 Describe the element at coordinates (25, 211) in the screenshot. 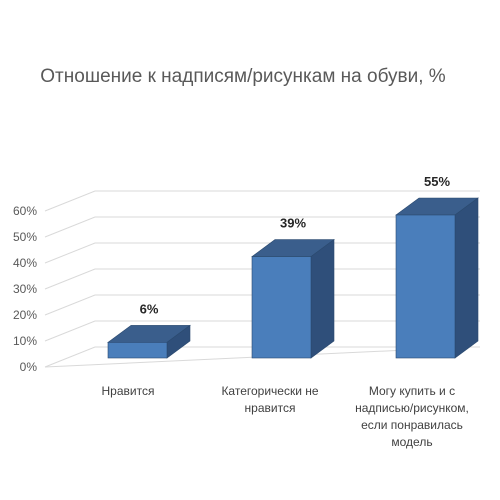

I see `y-tick-label: 60%` at that location.